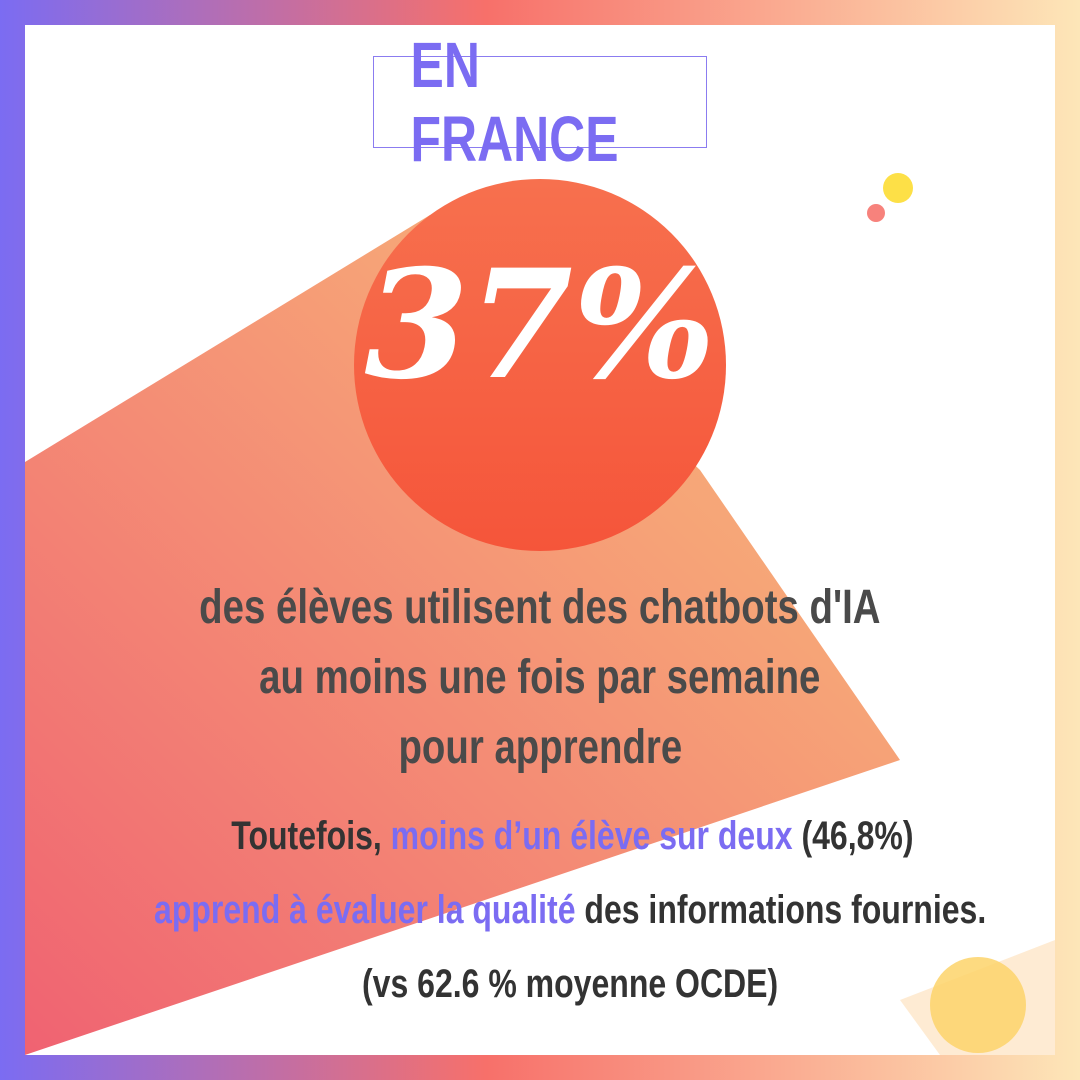  I want to click on description-line: des élèves utilisent des chatbots d'IA, so click(540, 607).